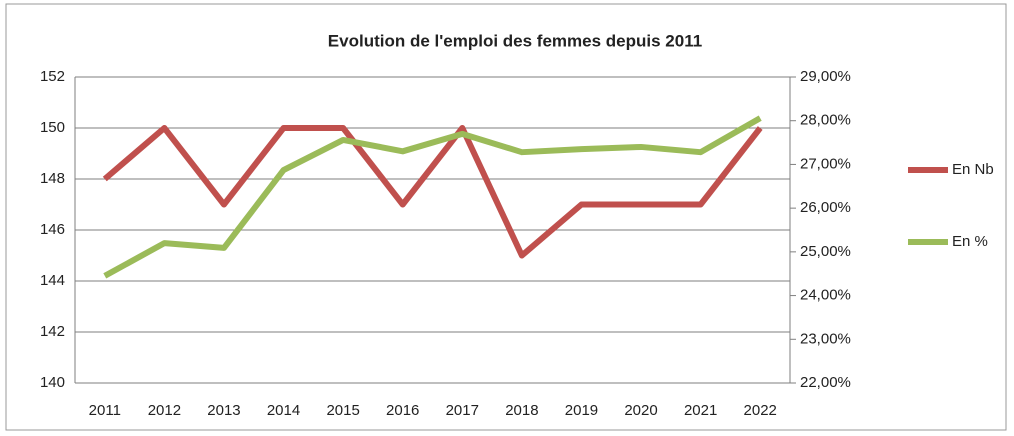 The height and width of the screenshot is (436, 1014). Describe the element at coordinates (825, 207) in the screenshot. I see `y2-tick-label: 26,00%` at that location.